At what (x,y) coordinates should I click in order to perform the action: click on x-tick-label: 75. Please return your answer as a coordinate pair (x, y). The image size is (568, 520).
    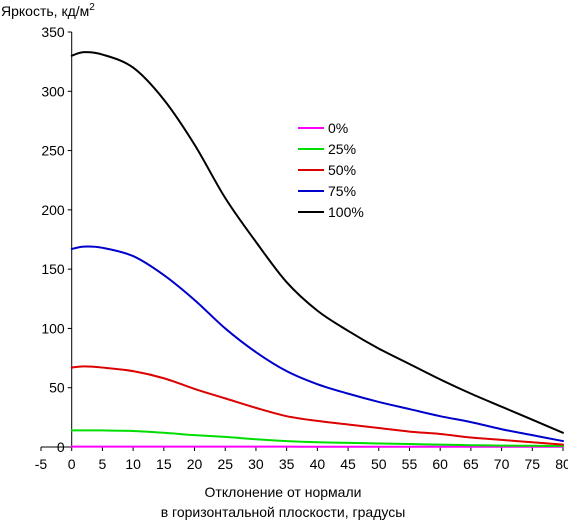
    Looking at the image, I should click on (533, 464).